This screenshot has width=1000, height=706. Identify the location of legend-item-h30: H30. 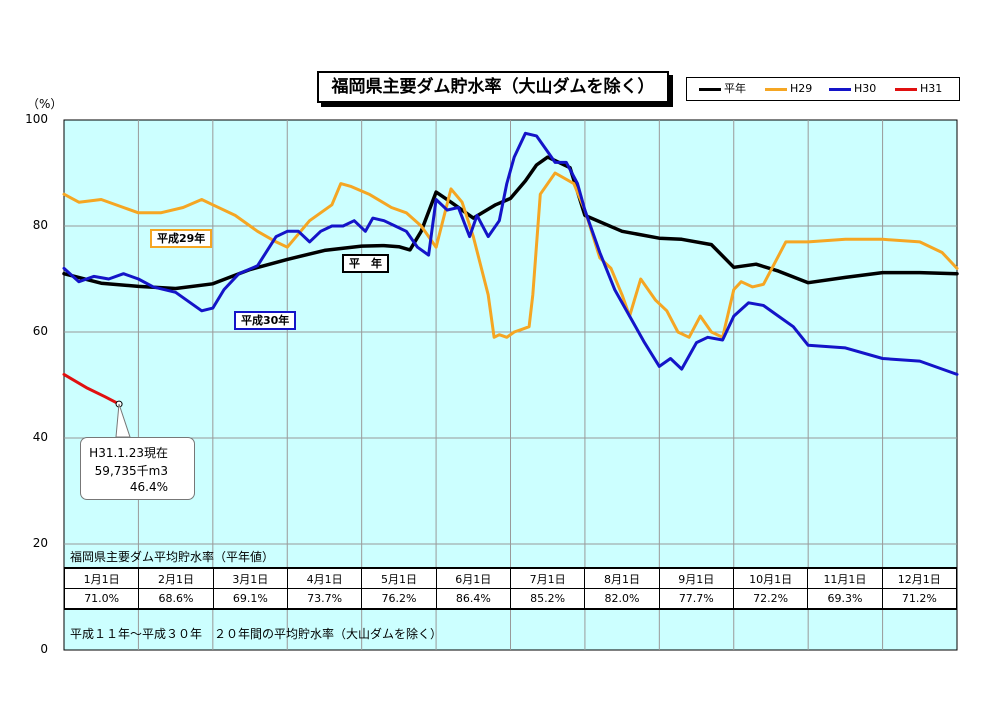
(852, 89).